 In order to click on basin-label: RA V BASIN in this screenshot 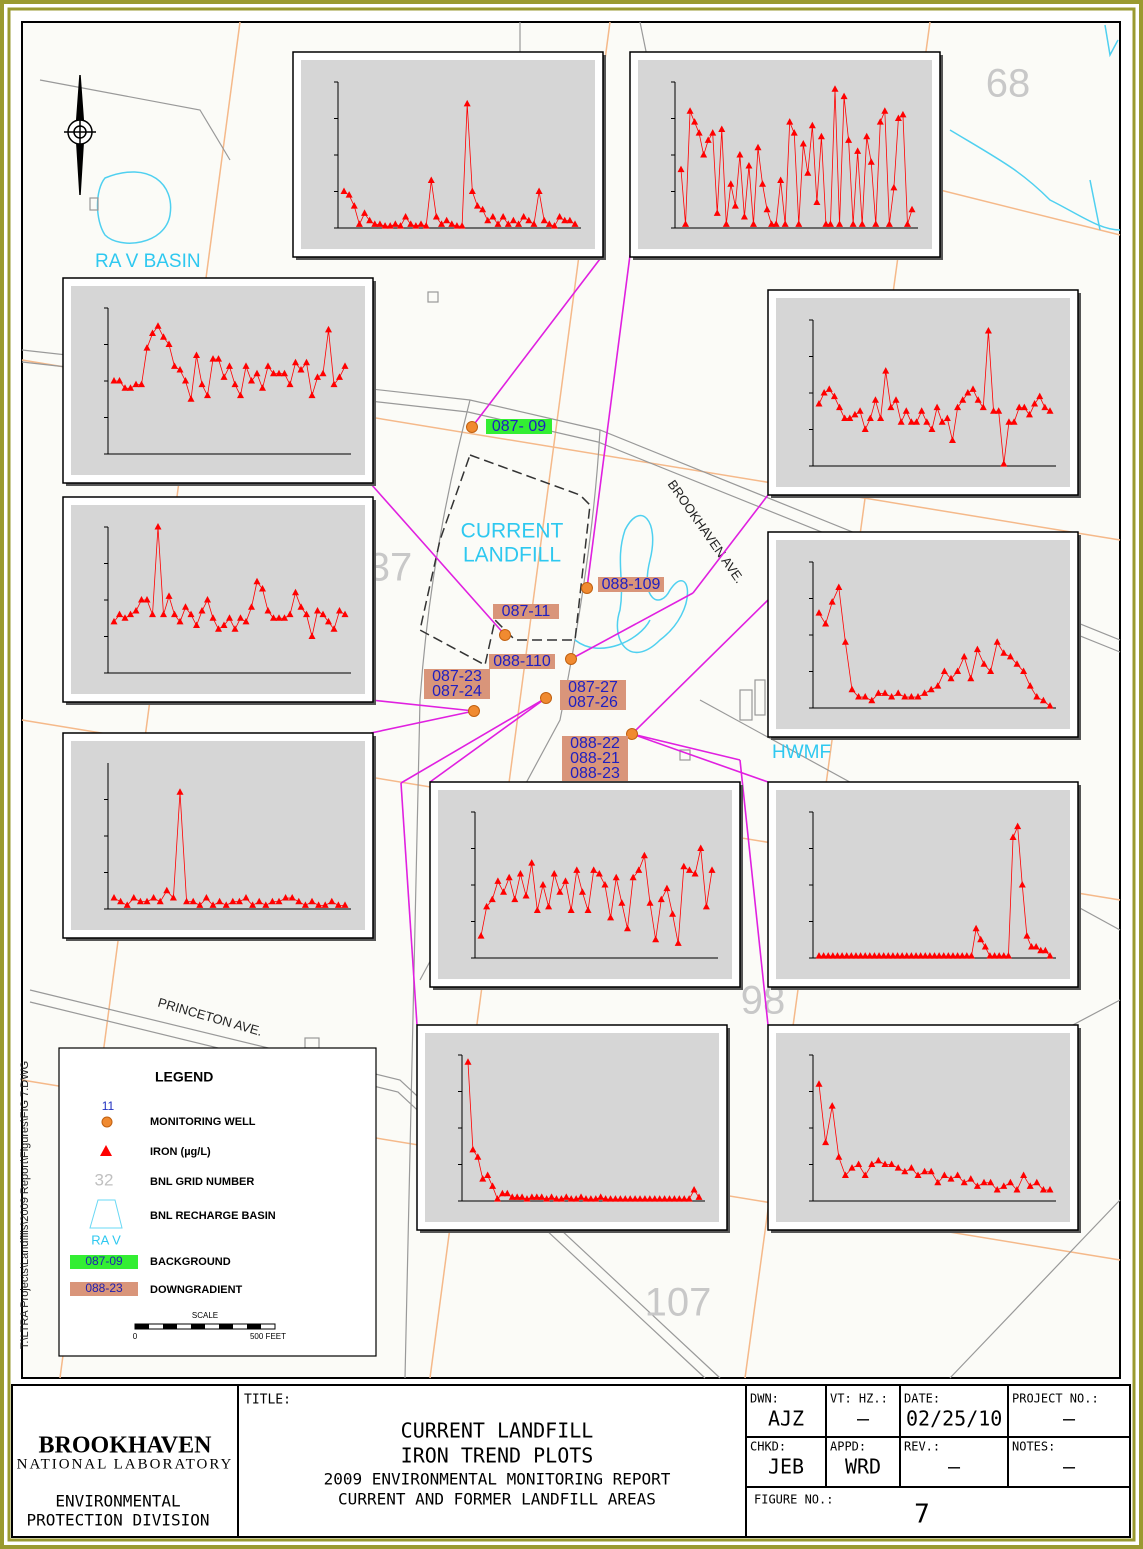, I will do `click(148, 261)`.